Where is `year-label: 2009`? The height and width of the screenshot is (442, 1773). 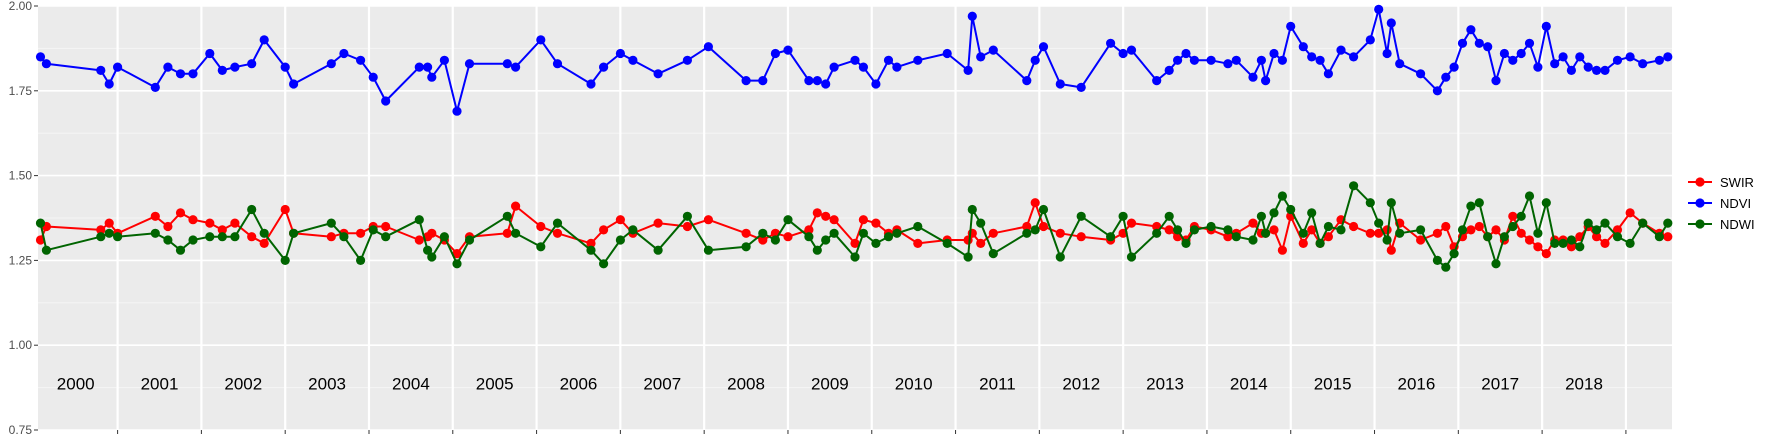
year-label: 2009 is located at coordinates (830, 383).